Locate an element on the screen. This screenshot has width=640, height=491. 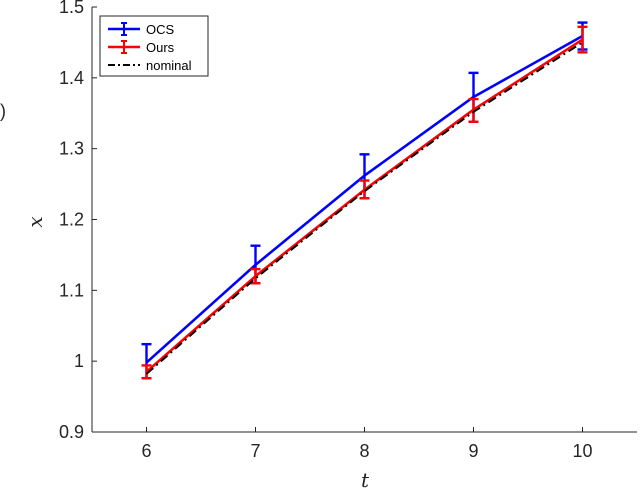
legend-item: Ours is located at coordinates (141, 47).